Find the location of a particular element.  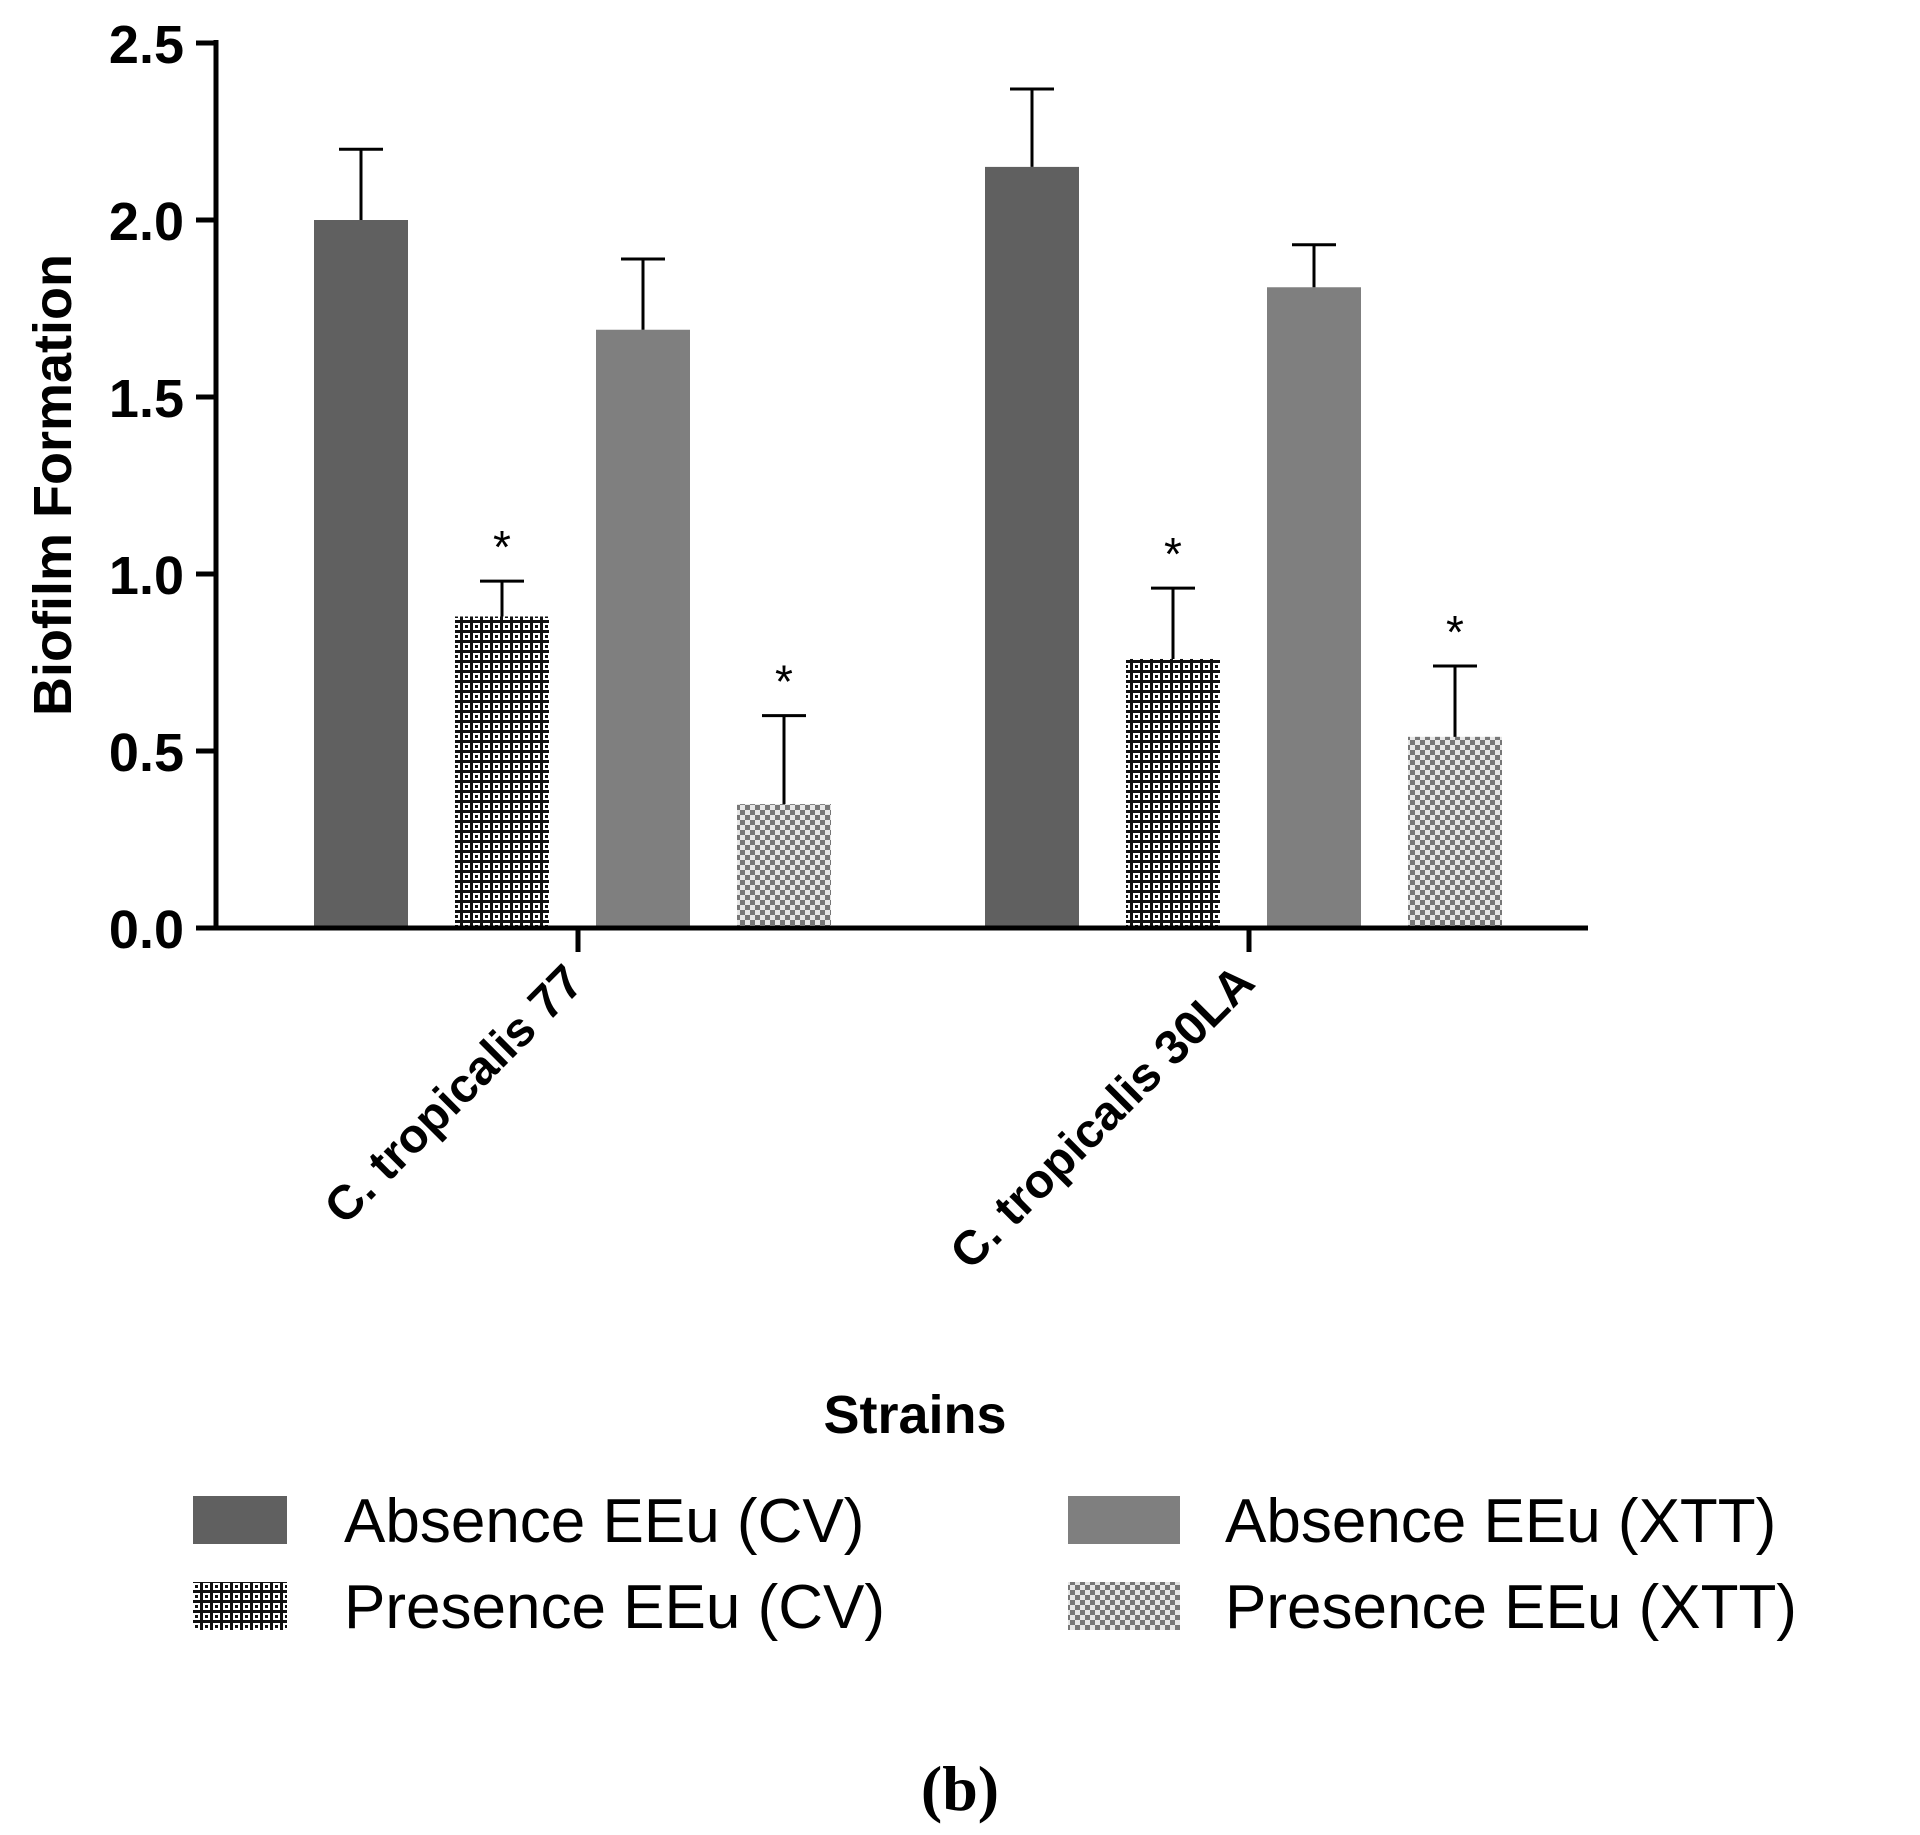

y-tick-label: 1.0 is located at coordinates (146, 576).